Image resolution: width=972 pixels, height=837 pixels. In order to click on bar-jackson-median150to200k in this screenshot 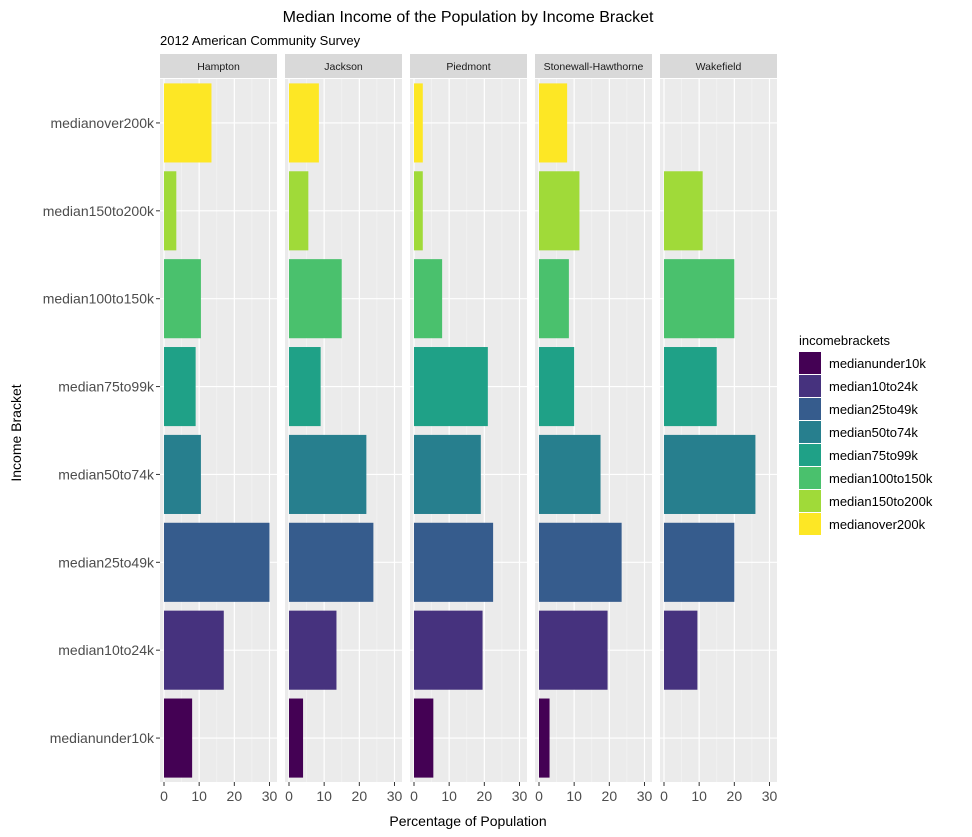, I will do `click(299, 211)`.